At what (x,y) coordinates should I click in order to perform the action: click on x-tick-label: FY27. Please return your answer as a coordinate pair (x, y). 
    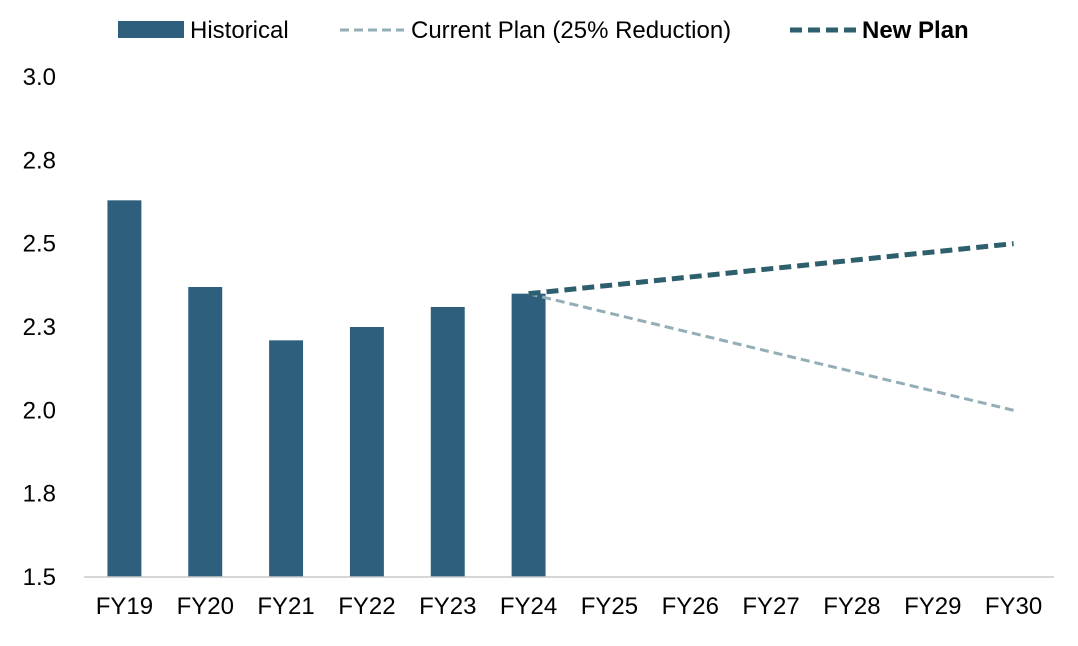
    Looking at the image, I should click on (770, 606).